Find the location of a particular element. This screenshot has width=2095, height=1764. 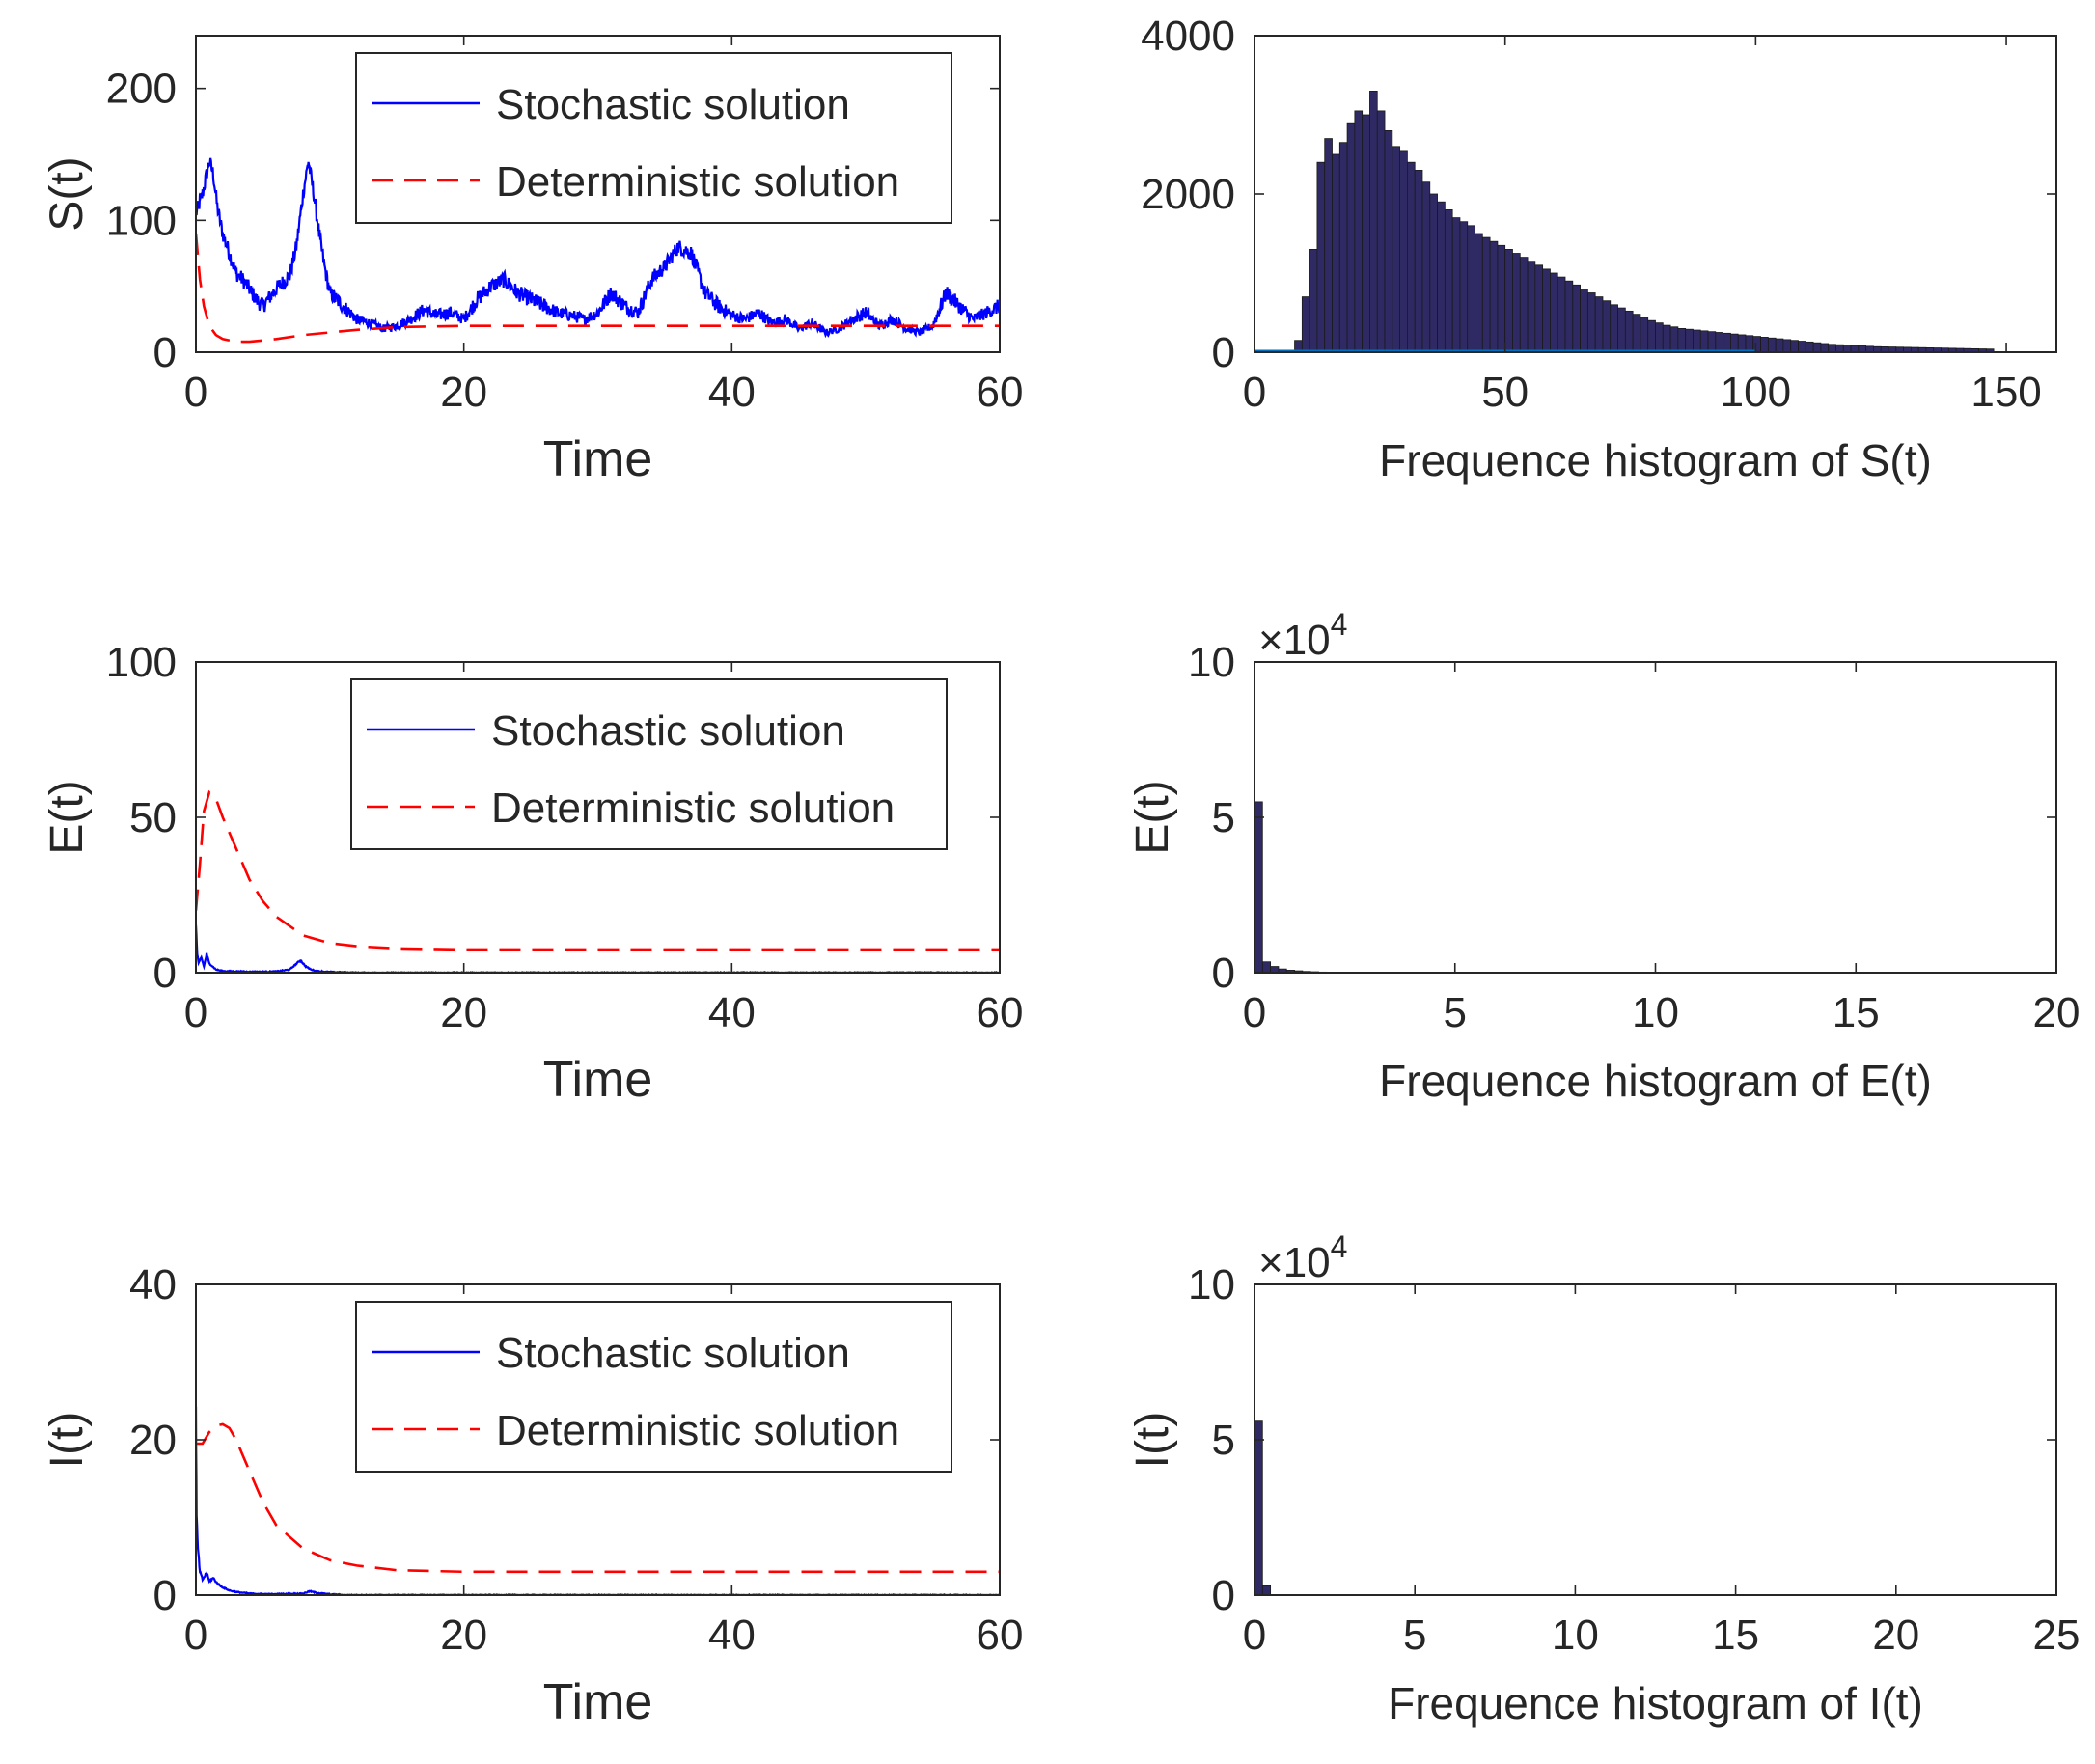

y-axis-label: E(t) is located at coordinates (67, 817).